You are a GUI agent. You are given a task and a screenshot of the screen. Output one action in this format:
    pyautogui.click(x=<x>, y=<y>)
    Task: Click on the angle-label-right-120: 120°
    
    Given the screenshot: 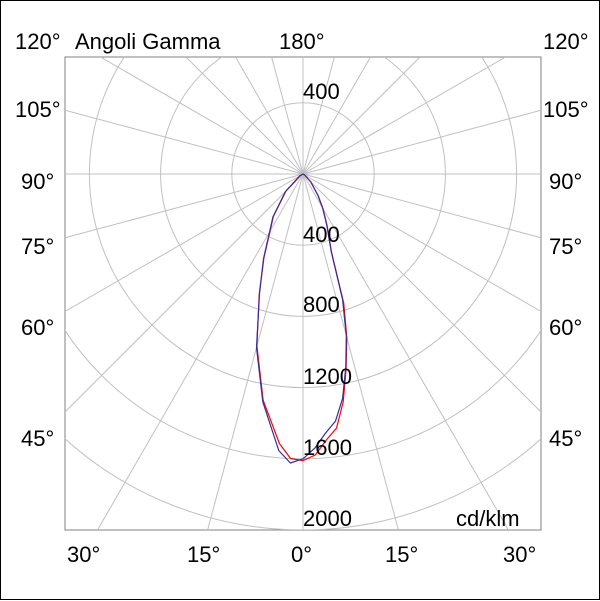 What is the action you would take?
    pyautogui.click(x=566, y=41)
    